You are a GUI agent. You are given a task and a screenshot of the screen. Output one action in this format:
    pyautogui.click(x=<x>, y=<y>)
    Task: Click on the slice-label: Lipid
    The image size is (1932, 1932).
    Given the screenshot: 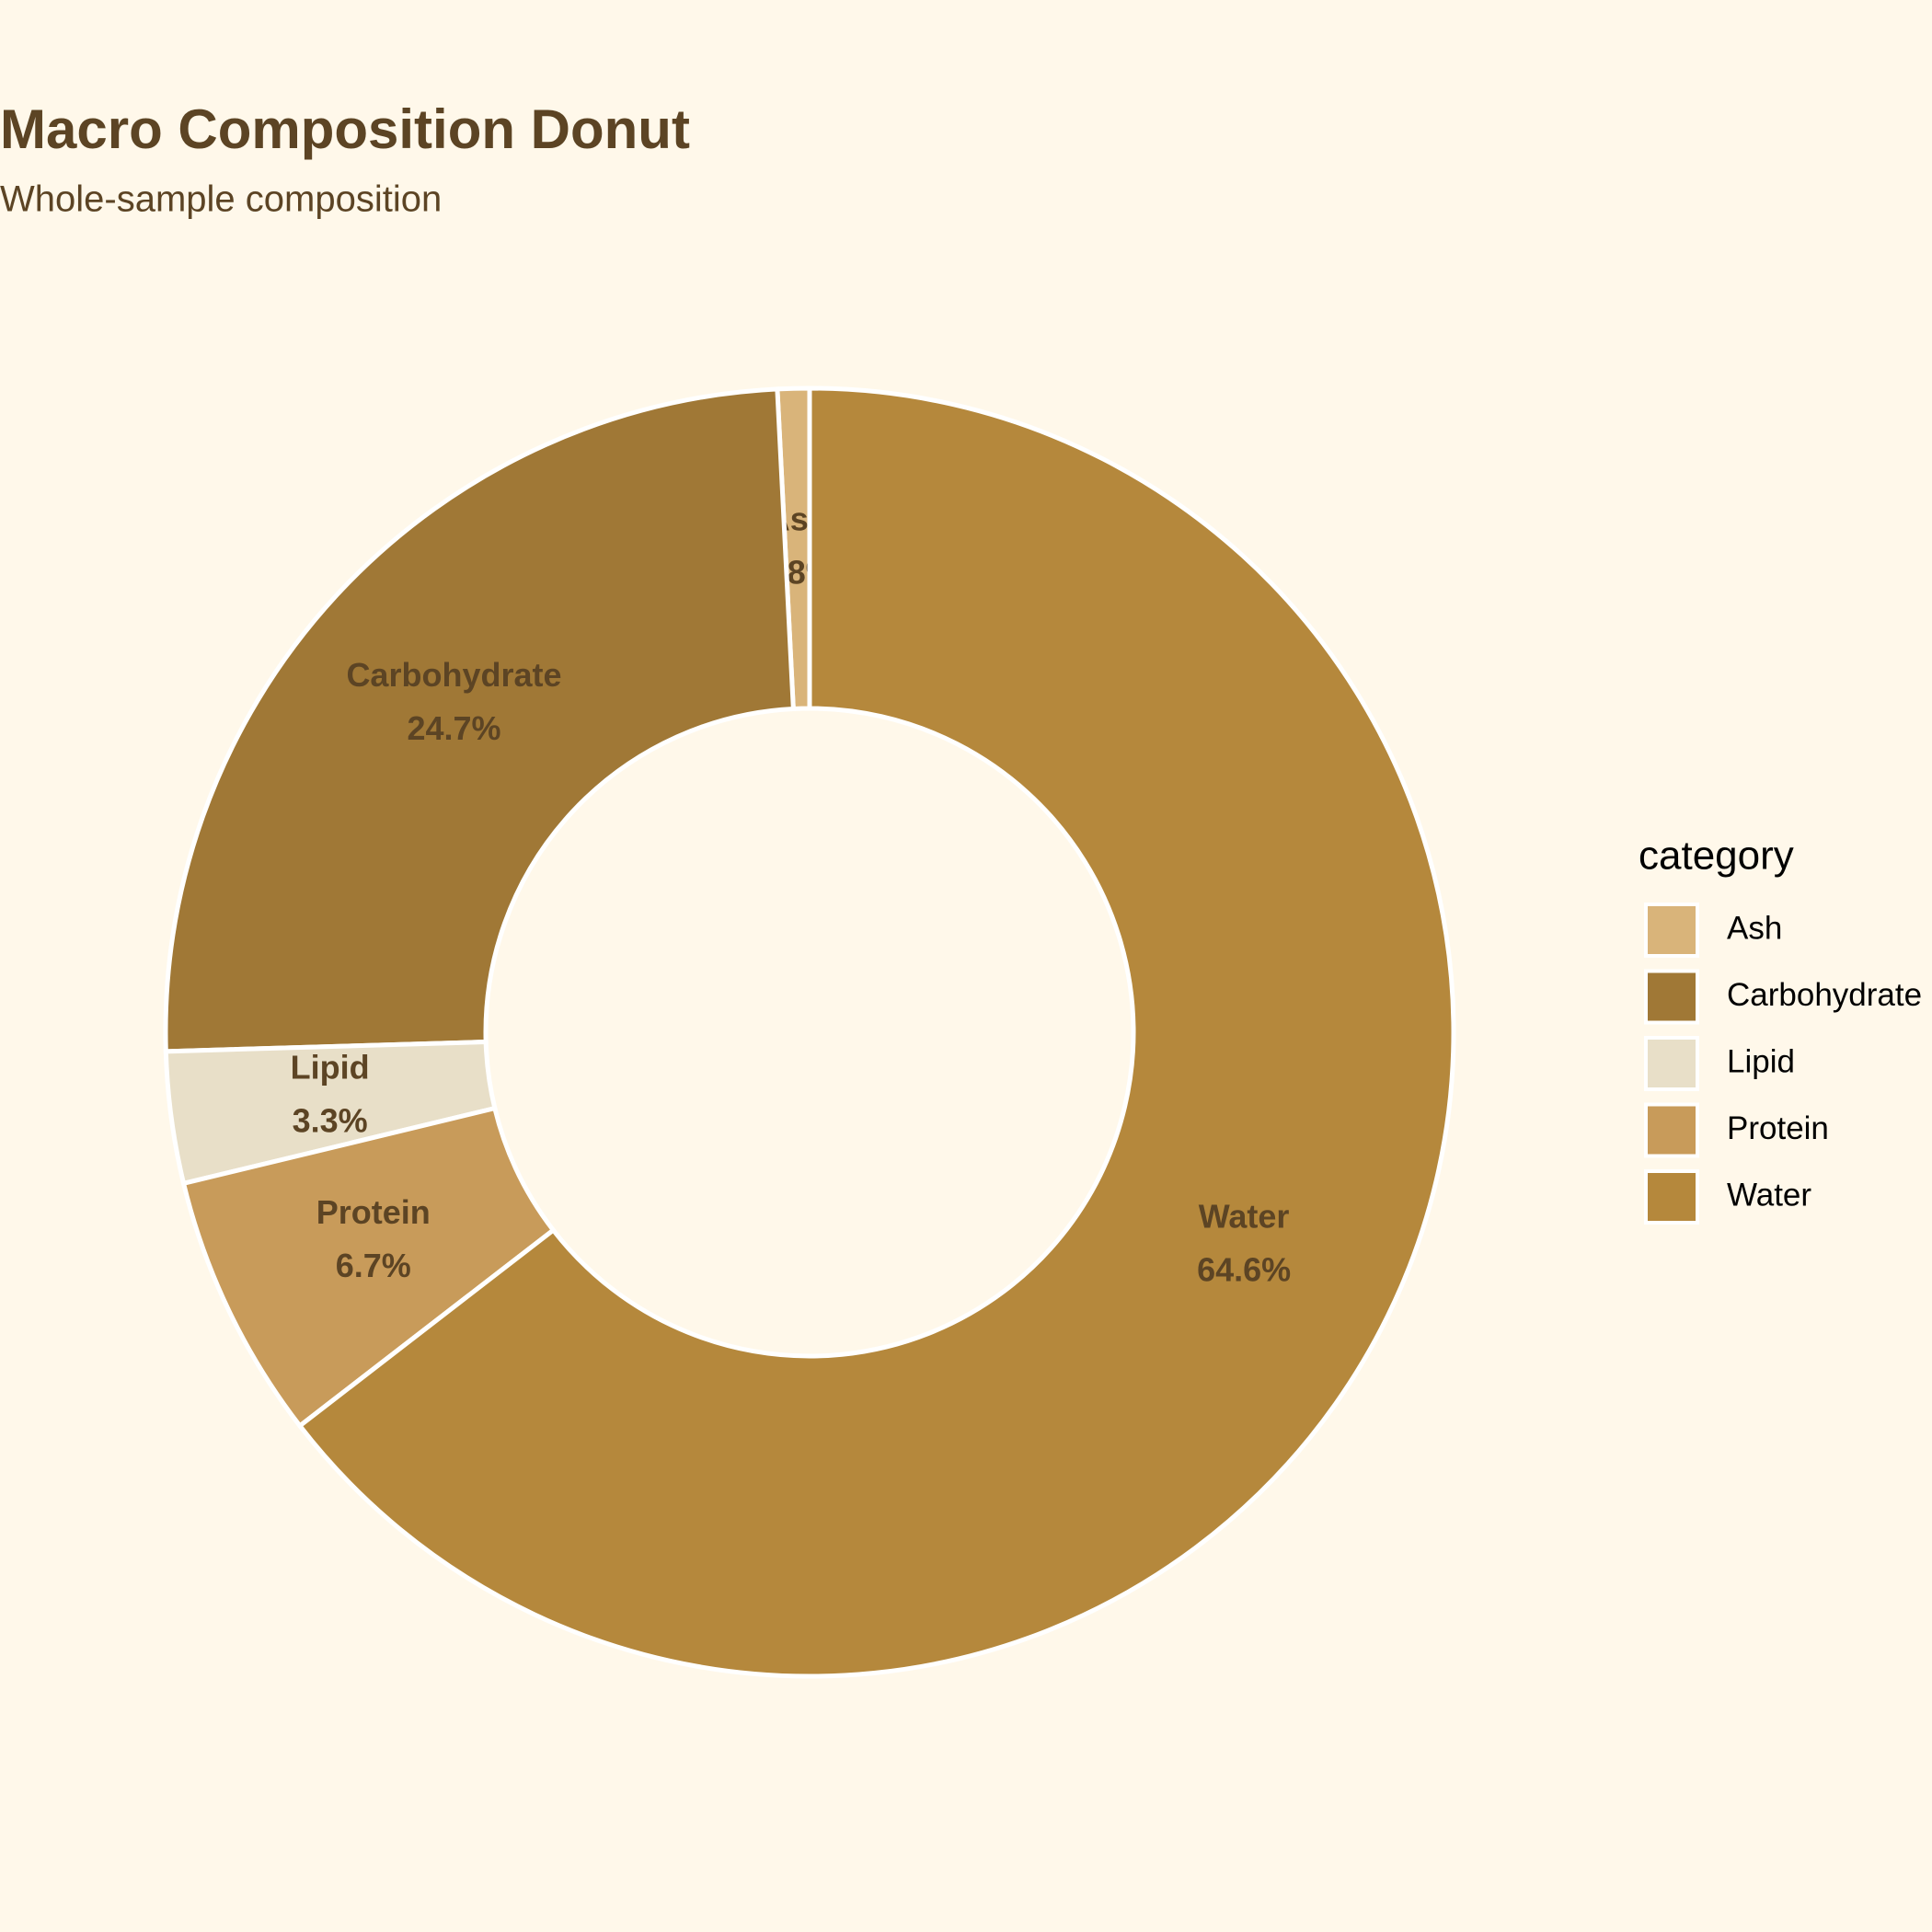 What is the action you would take?
    pyautogui.click(x=330, y=1067)
    